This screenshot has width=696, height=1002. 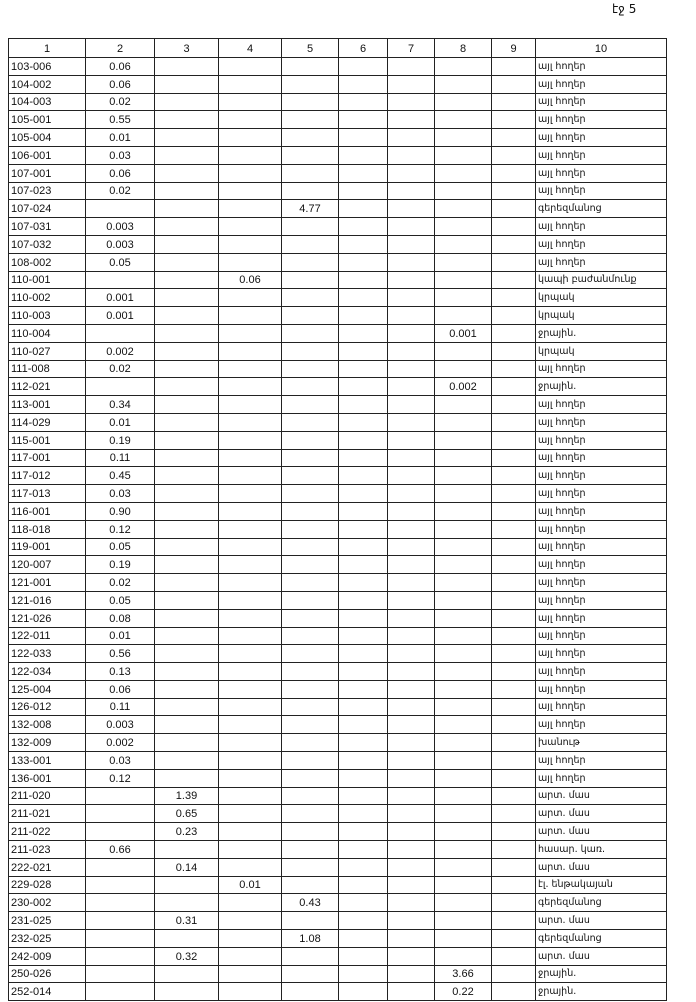 What do you see at coordinates (47, 760) in the screenshot?
I see `parcel-code: 133-001` at bounding box center [47, 760].